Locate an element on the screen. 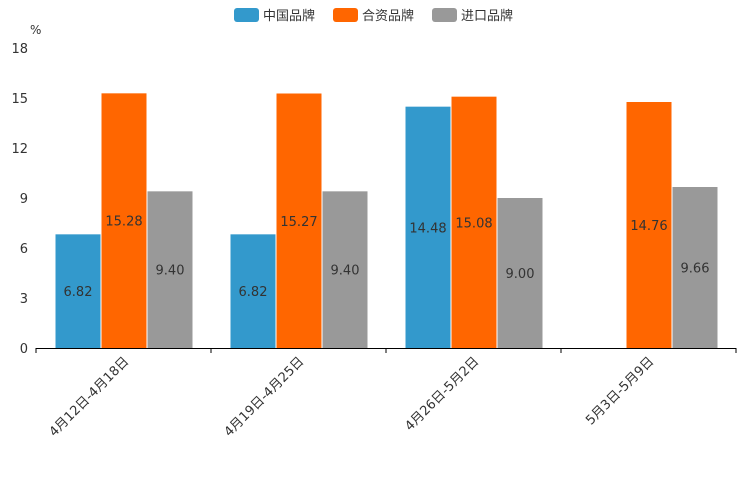 The height and width of the screenshot is (496, 744). y-tick-label: 18 is located at coordinates (19, 49).